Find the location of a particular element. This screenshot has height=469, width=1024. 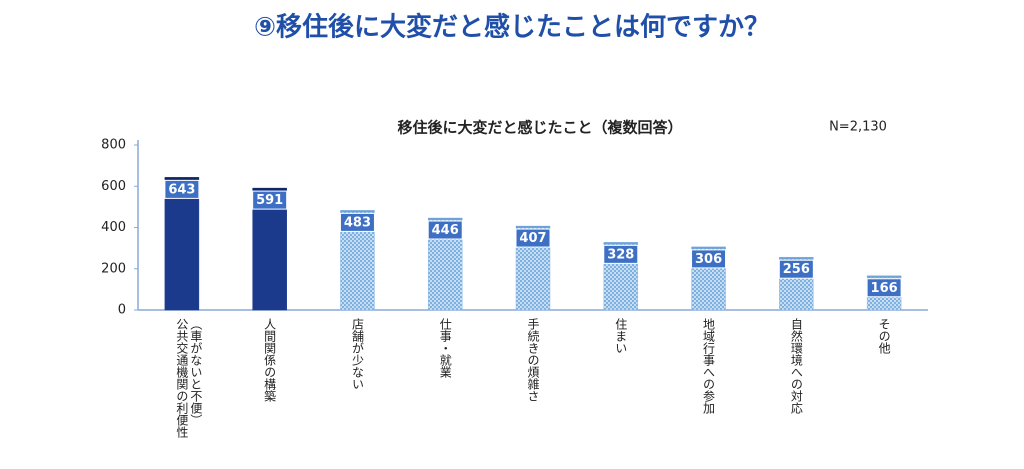

x-tick-label: 仕事・就業 is located at coordinates (445, 348).